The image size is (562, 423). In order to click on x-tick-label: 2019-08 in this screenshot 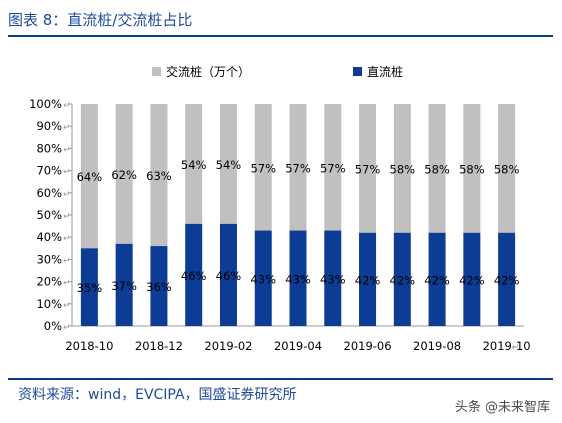, I will do `click(437, 346)`.